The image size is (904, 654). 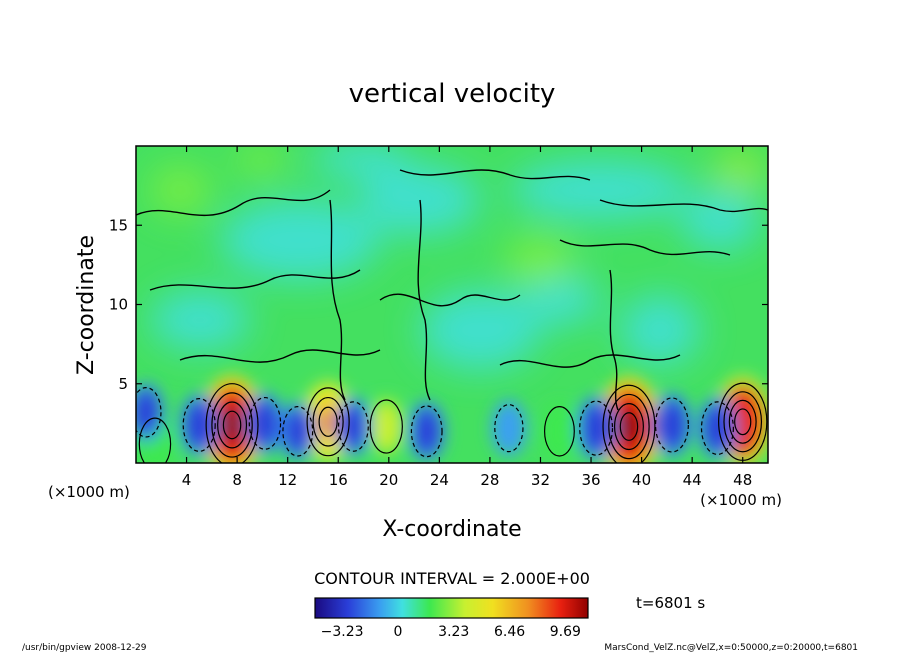 I want to click on y-tick-label: 15, so click(x=118, y=225).